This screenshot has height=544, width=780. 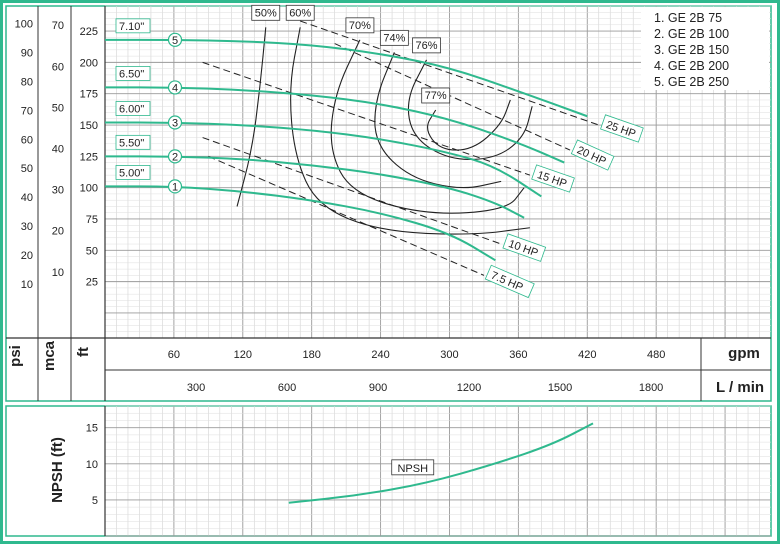 What do you see at coordinates (174, 355) in the screenshot?
I see `gpm-tick-label: 60` at bounding box center [174, 355].